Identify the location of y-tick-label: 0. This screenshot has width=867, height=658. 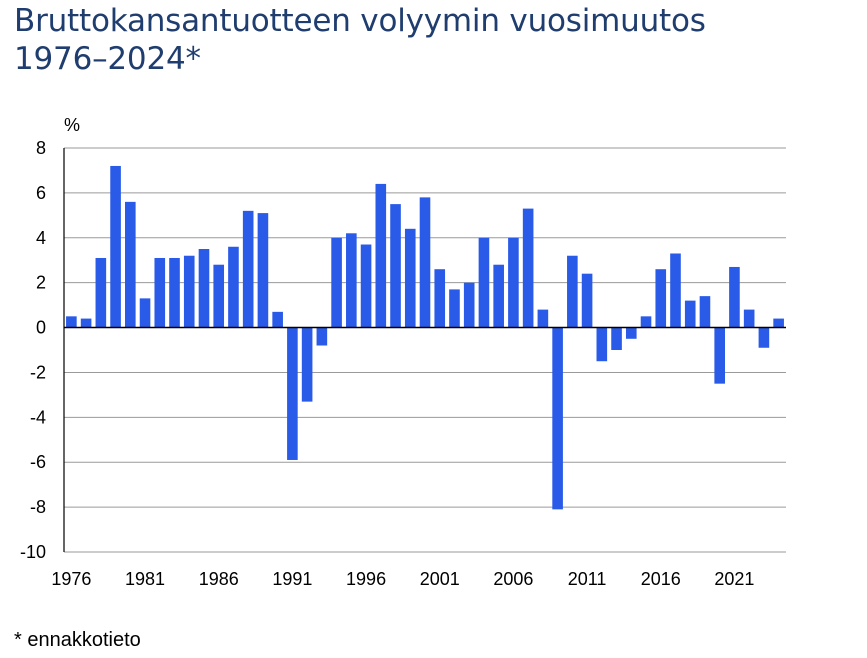
(41, 328).